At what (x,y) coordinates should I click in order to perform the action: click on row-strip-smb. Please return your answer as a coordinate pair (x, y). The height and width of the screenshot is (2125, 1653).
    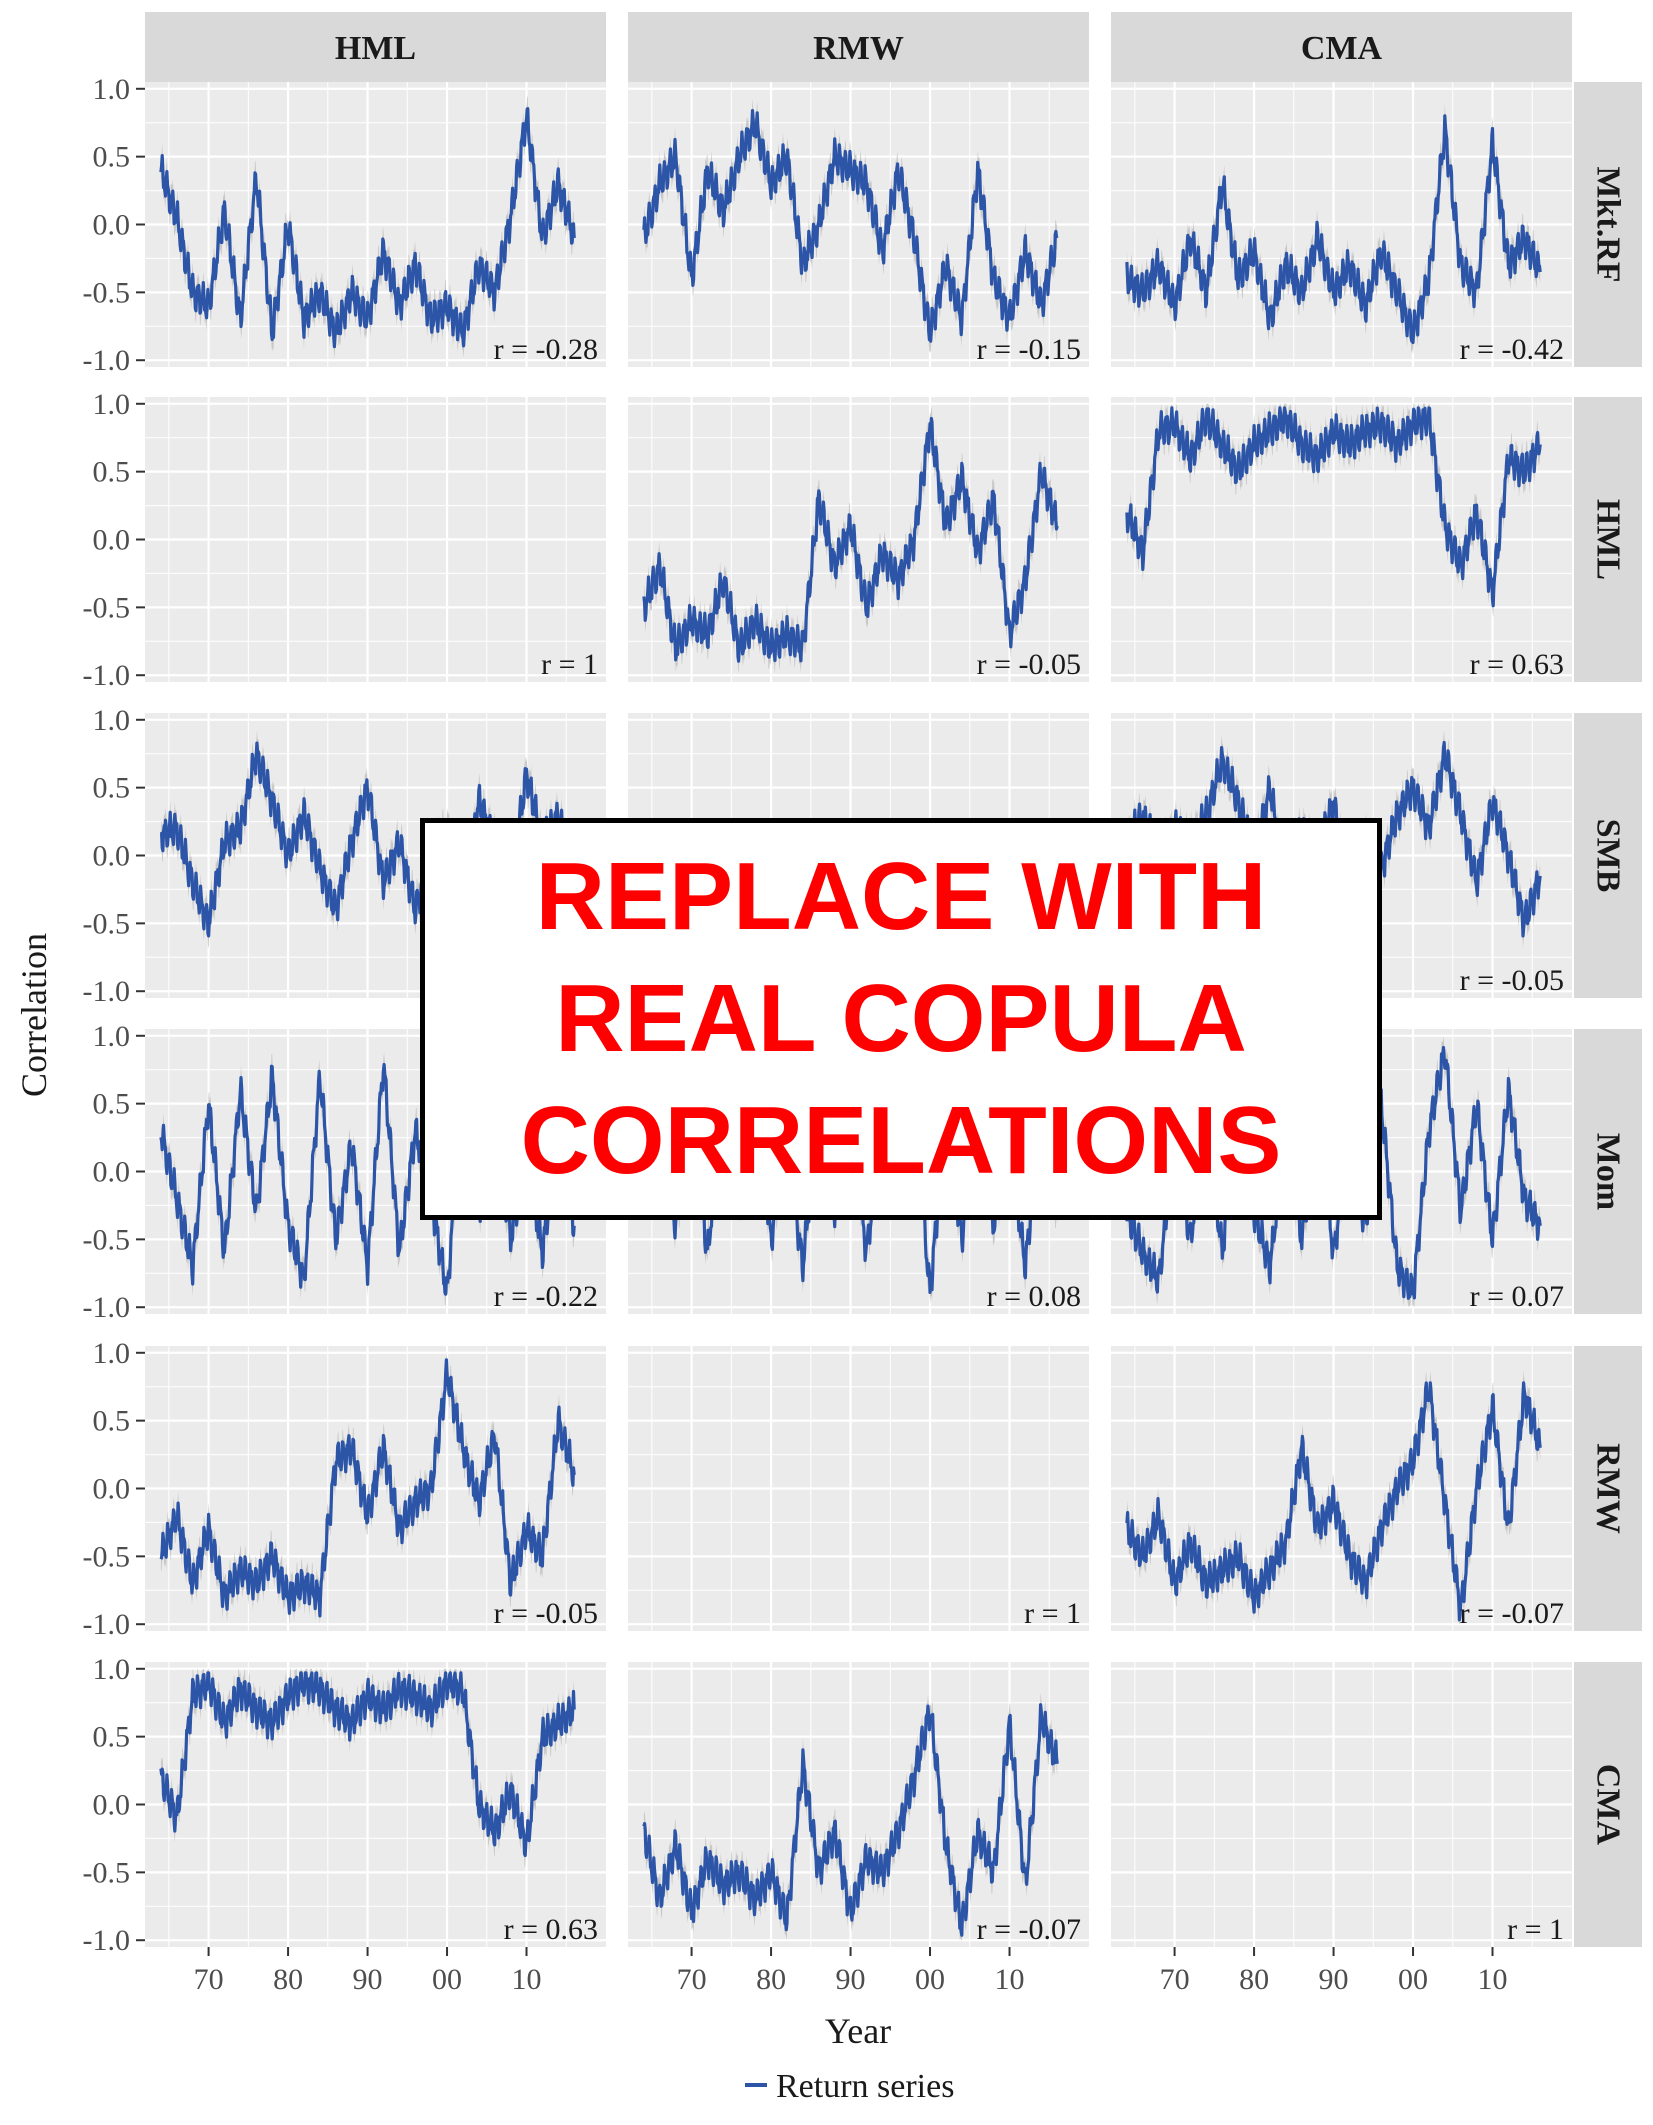
    Looking at the image, I should click on (1608, 855).